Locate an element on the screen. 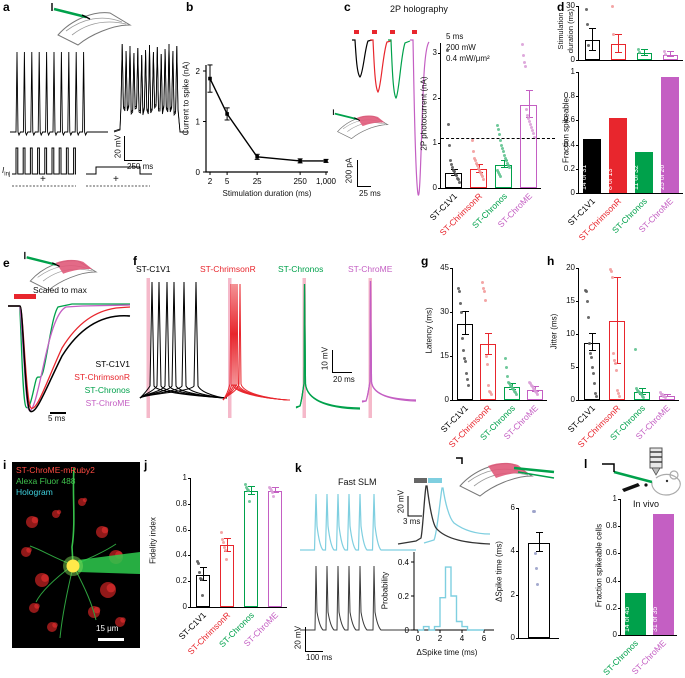  e-title: Scaled to max is located at coordinates (60, 290).